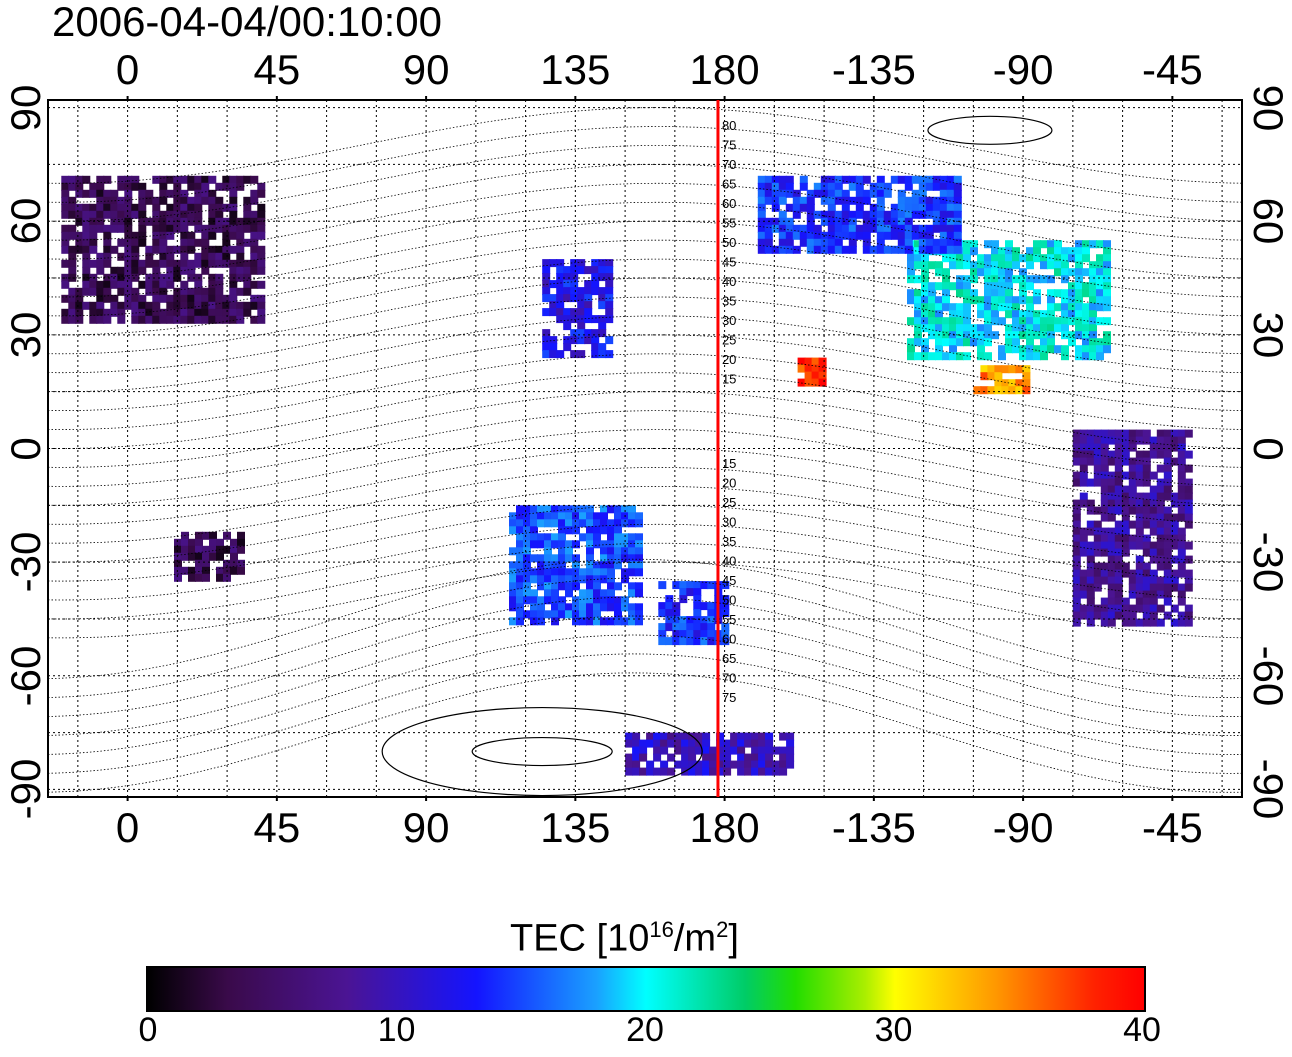 The height and width of the screenshot is (1057, 1292). I want to click on top-tick-label: 90, so click(426, 69).